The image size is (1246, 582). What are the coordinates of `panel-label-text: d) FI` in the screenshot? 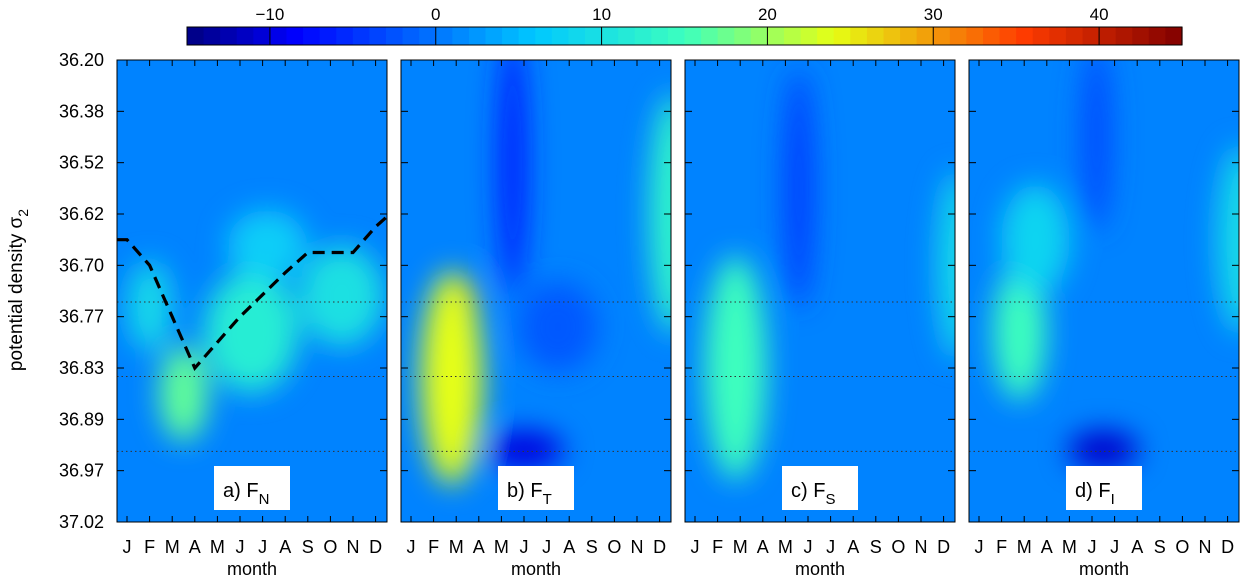 It's located at (1095, 494).